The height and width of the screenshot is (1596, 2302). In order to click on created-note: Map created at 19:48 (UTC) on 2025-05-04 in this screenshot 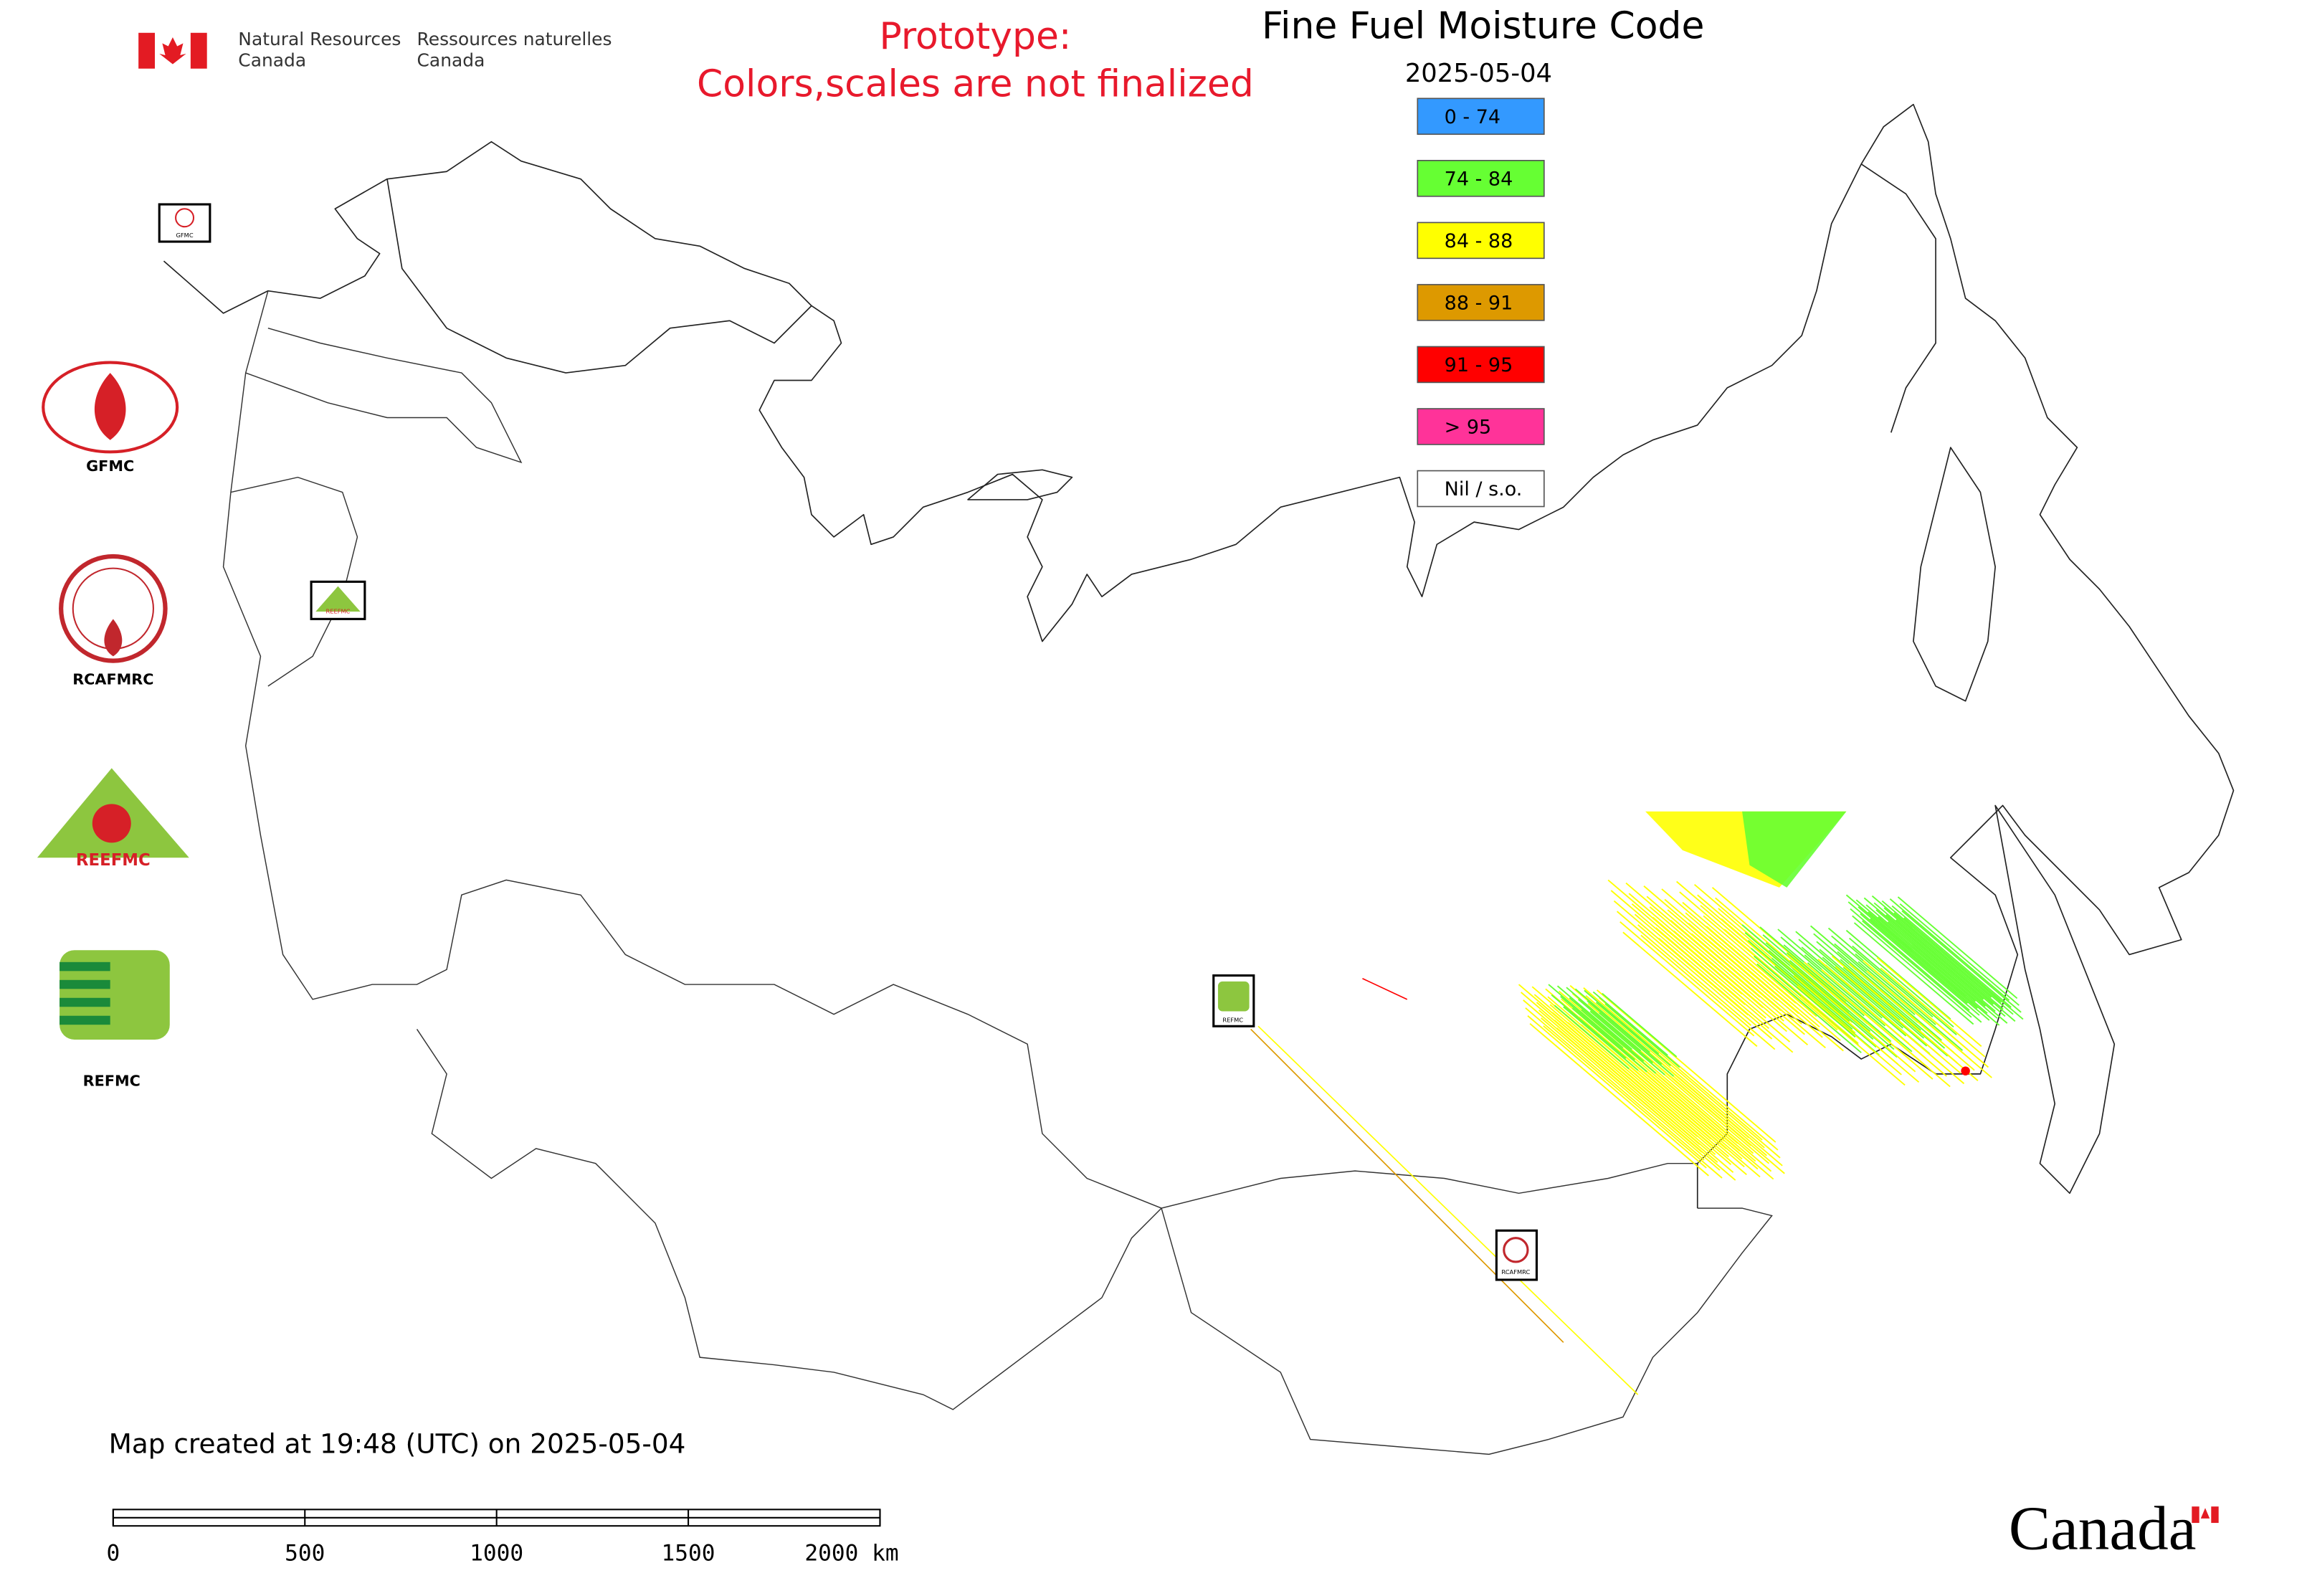, I will do `click(397, 1443)`.